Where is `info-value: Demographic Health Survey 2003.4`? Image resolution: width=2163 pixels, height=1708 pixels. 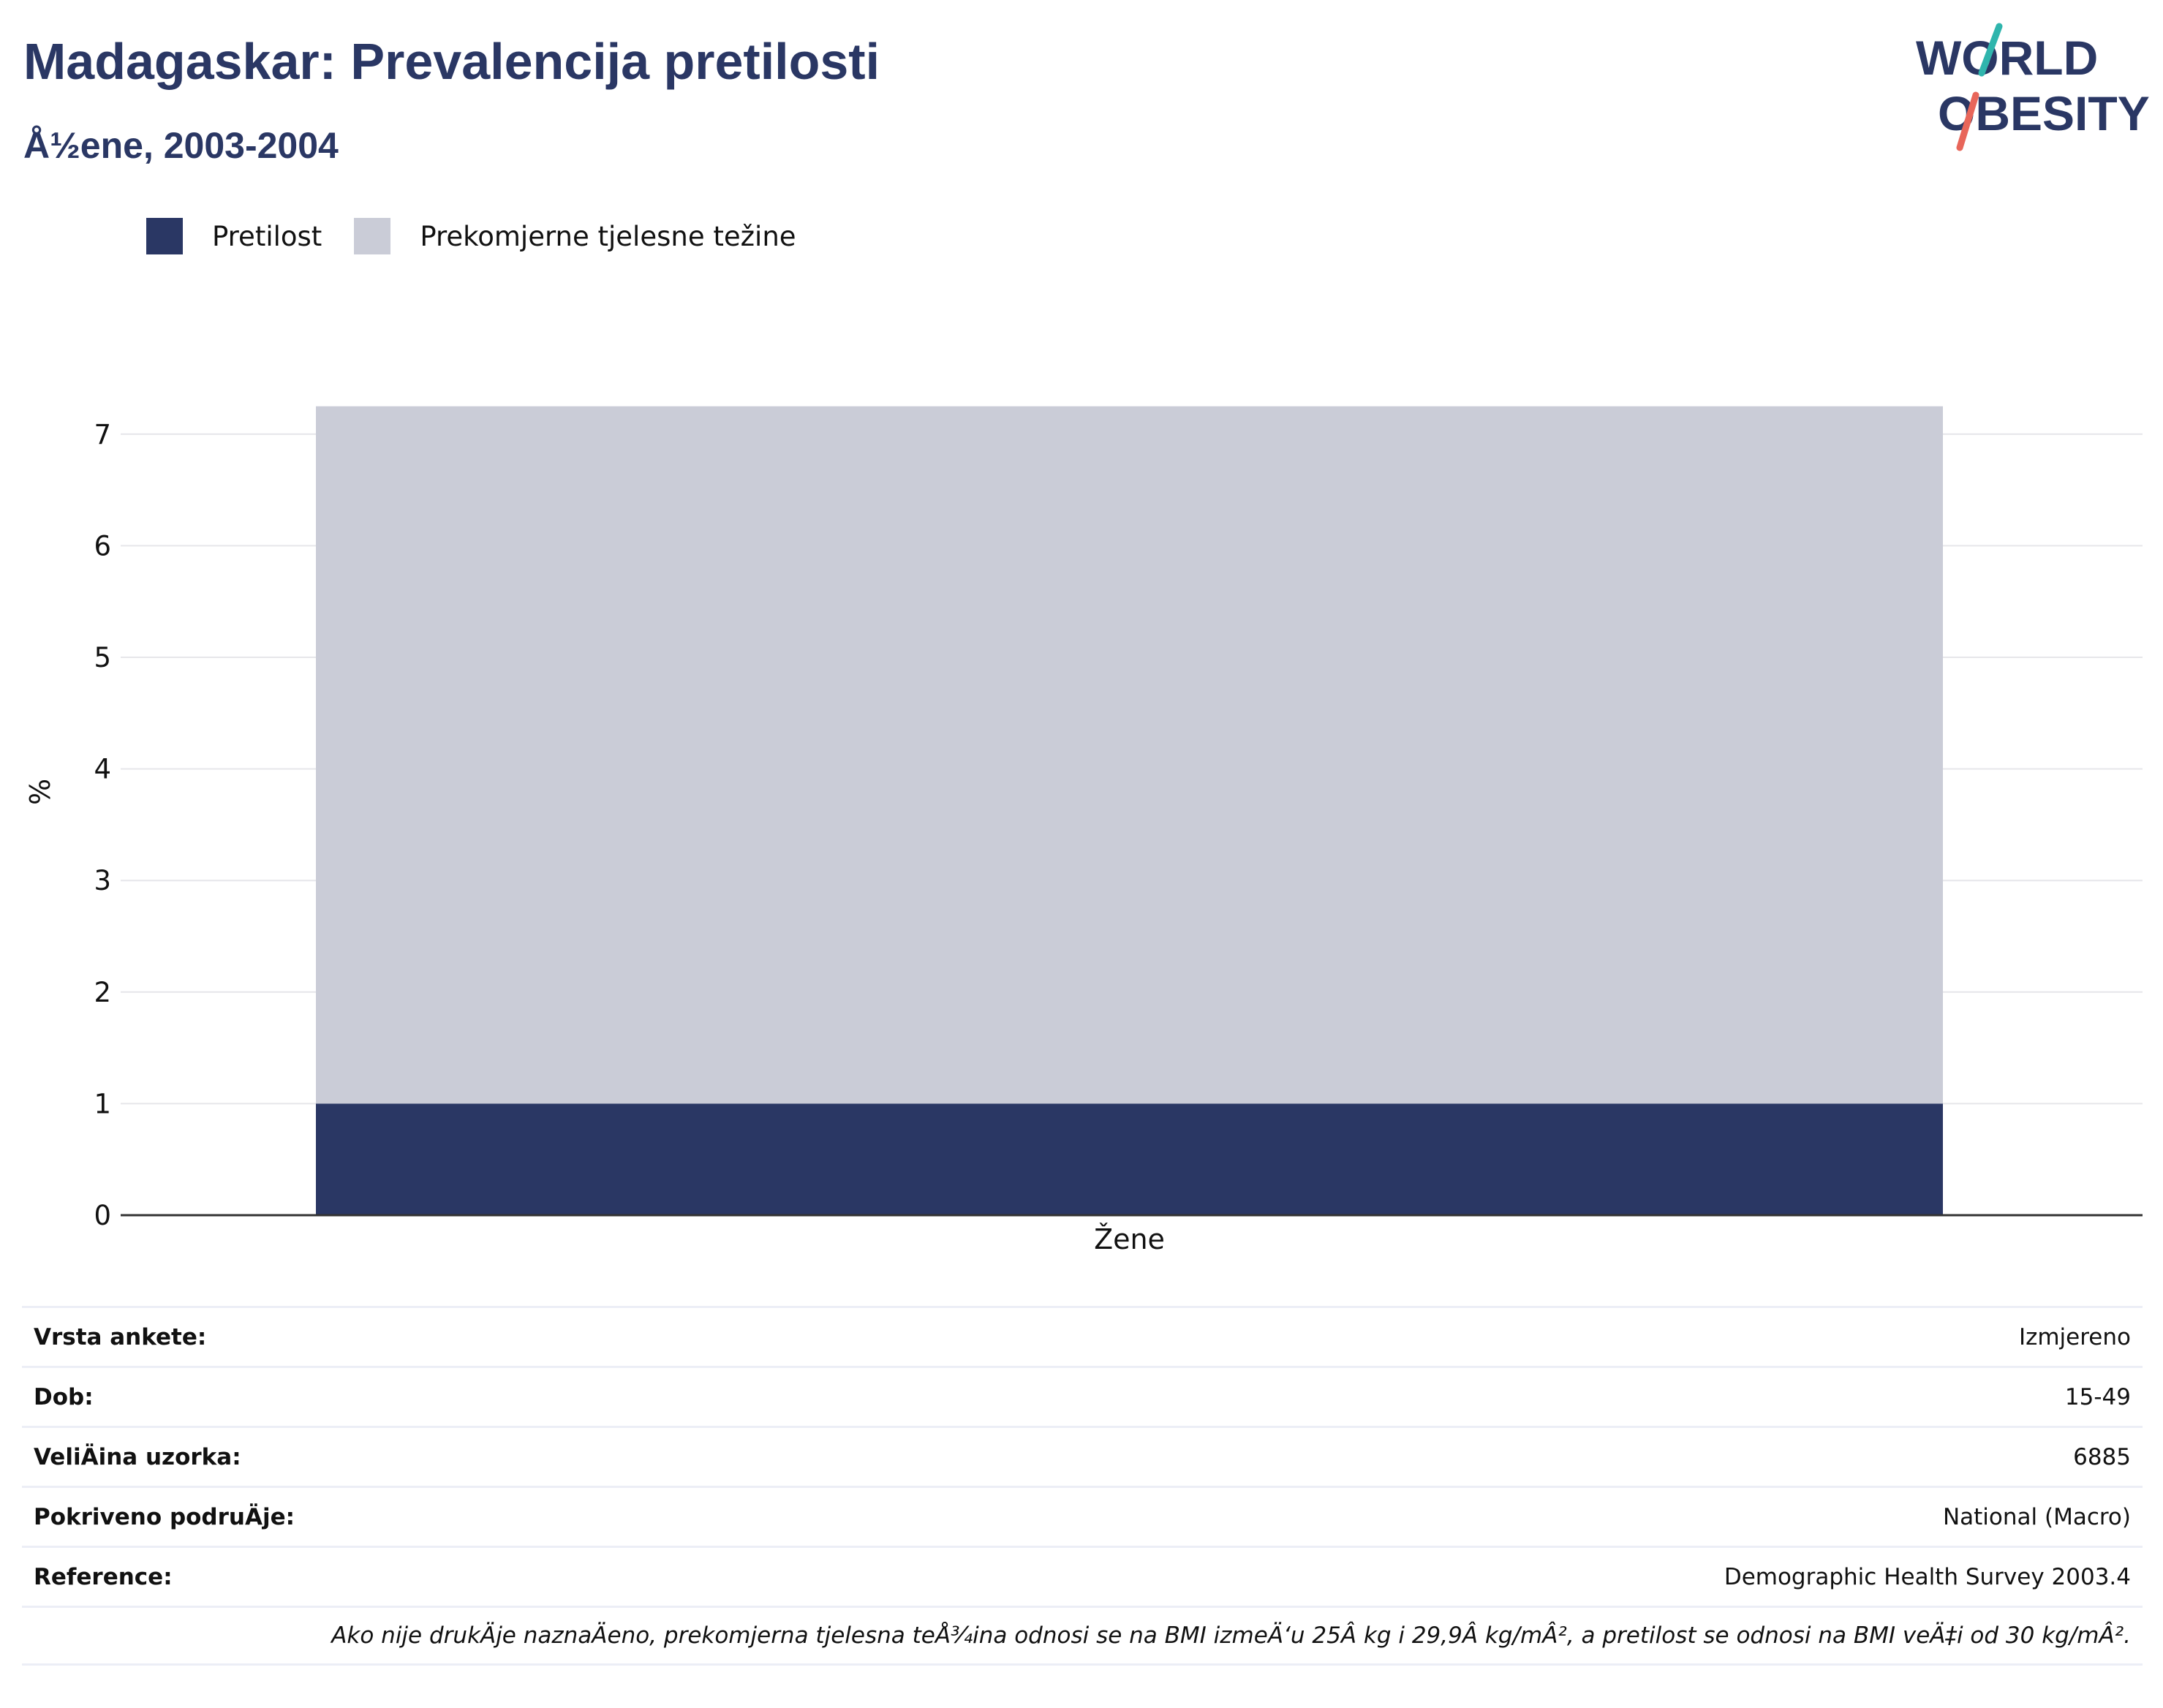
info-value: Demographic Health Survey 2003.4 is located at coordinates (1928, 1577).